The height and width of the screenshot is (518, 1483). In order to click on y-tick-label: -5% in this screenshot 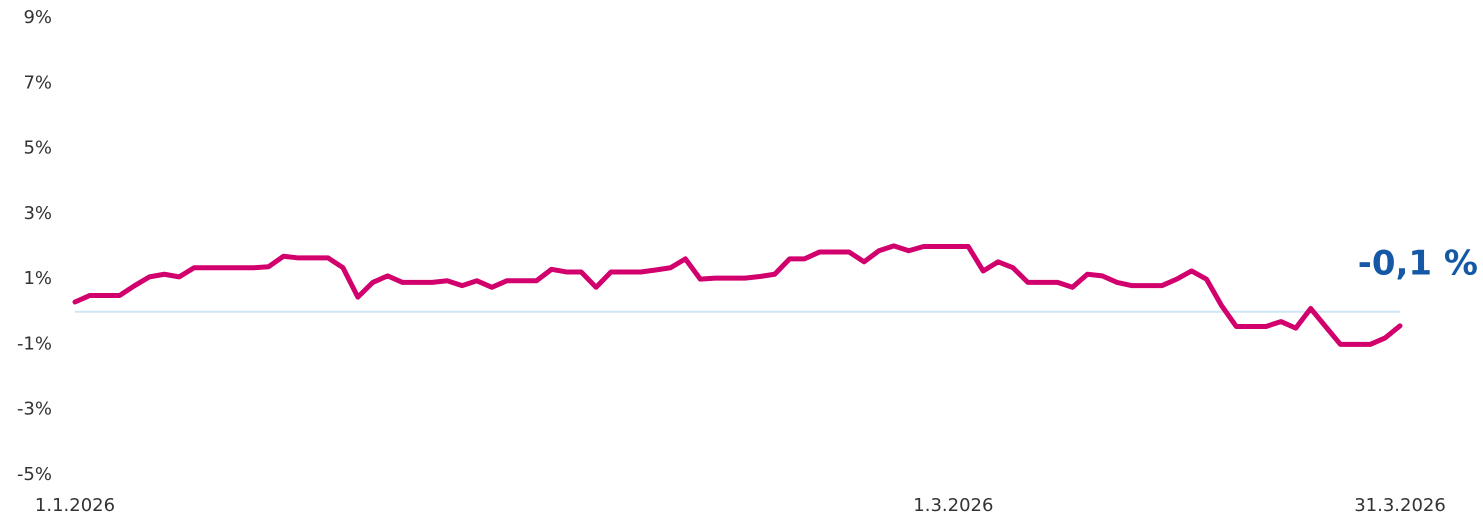, I will do `click(34, 474)`.